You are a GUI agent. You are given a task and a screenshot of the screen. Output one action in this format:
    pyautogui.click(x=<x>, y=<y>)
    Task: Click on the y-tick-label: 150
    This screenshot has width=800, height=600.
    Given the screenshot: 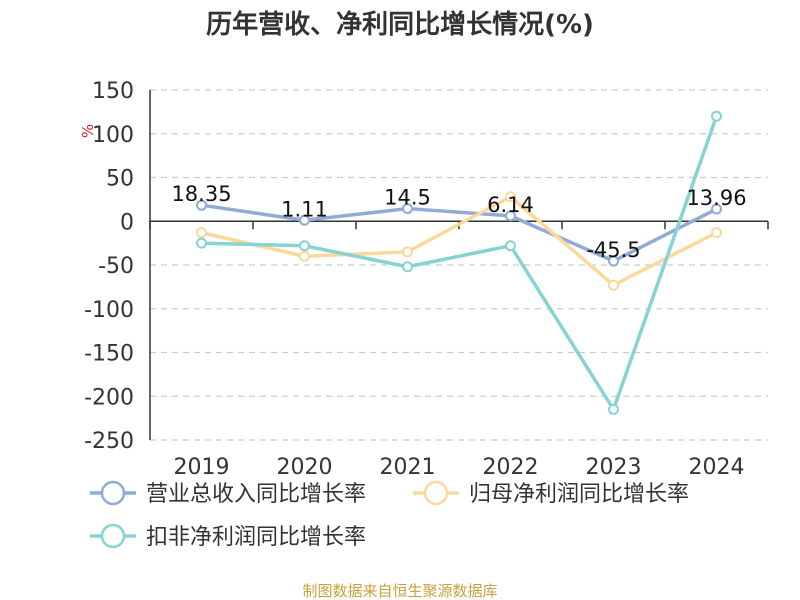 What is the action you would take?
    pyautogui.click(x=113, y=91)
    